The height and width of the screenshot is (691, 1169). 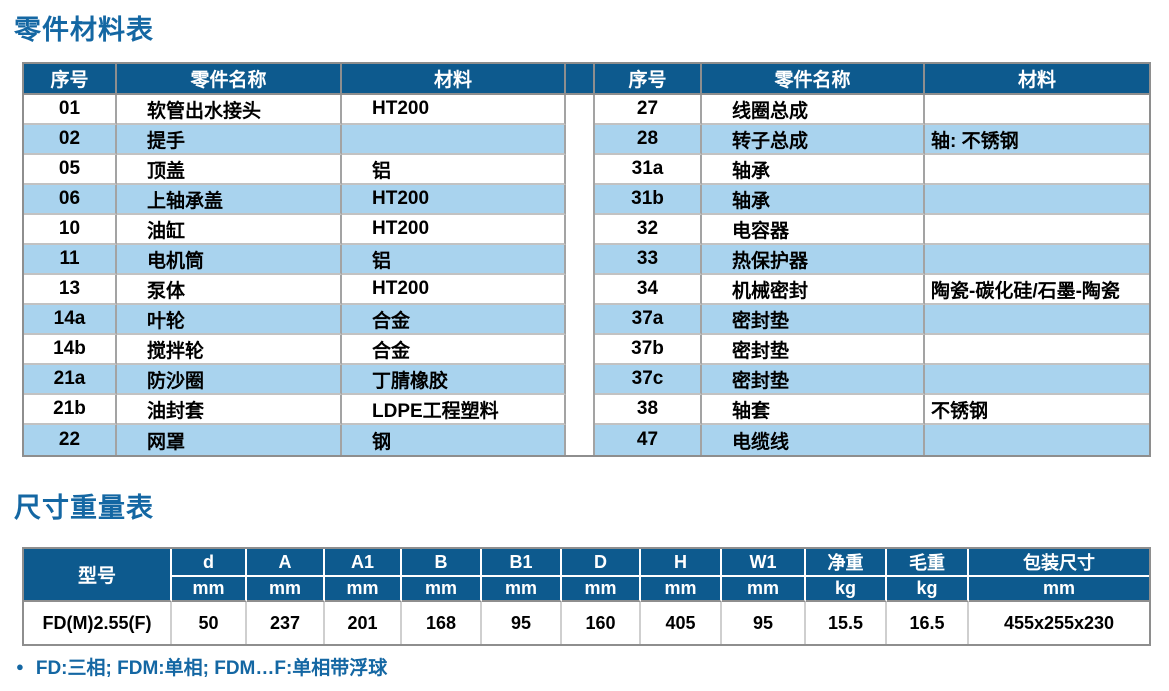 What do you see at coordinates (846, 563) in the screenshot?
I see `dims-header-label: 净重` at bounding box center [846, 563].